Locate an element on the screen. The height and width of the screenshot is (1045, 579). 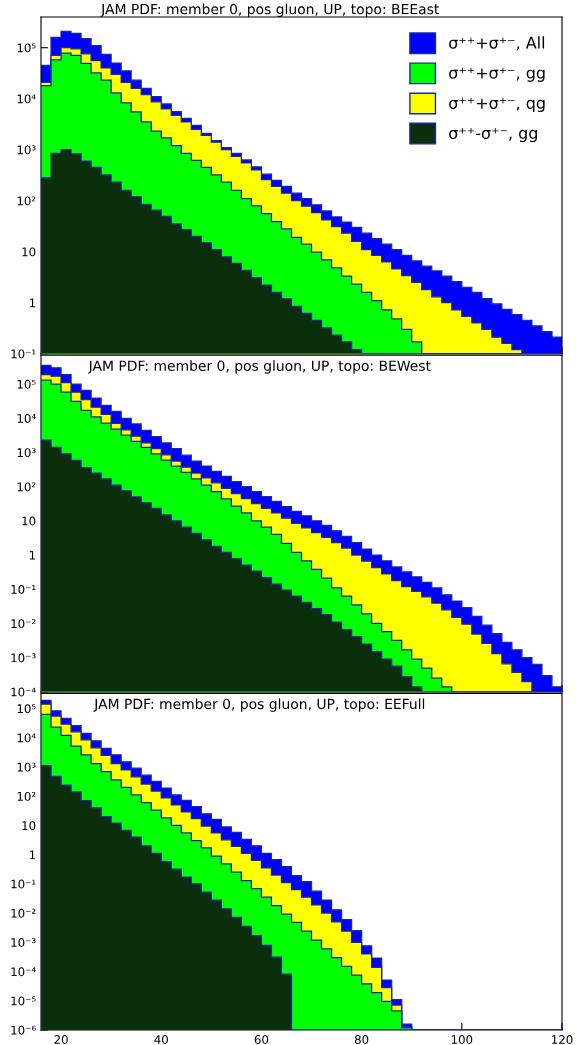
x-tick-label: 60 is located at coordinates (261, 1039).